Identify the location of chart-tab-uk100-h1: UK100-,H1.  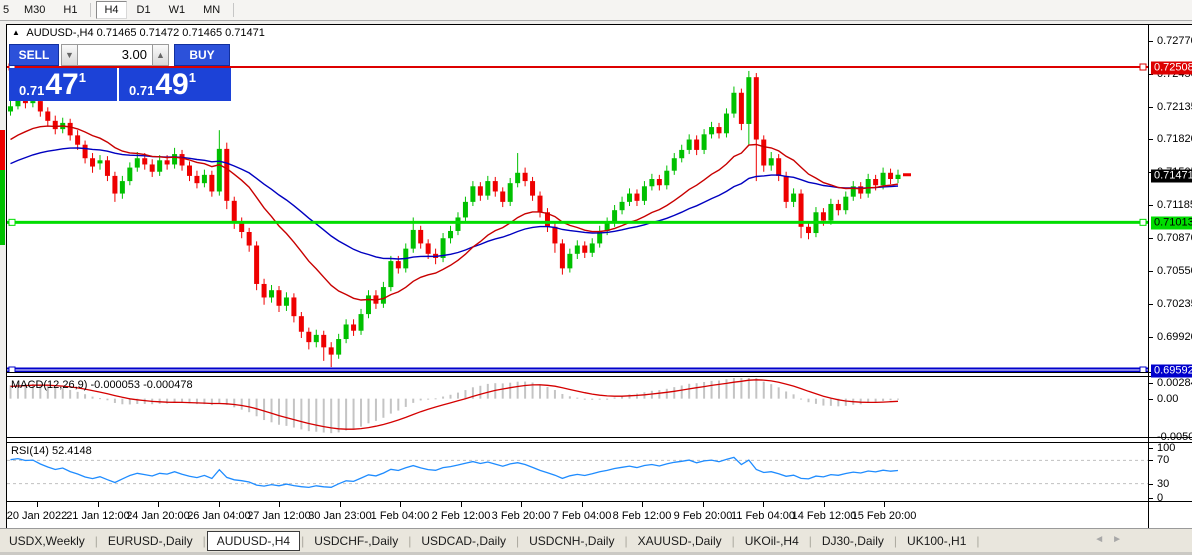
(937, 540).